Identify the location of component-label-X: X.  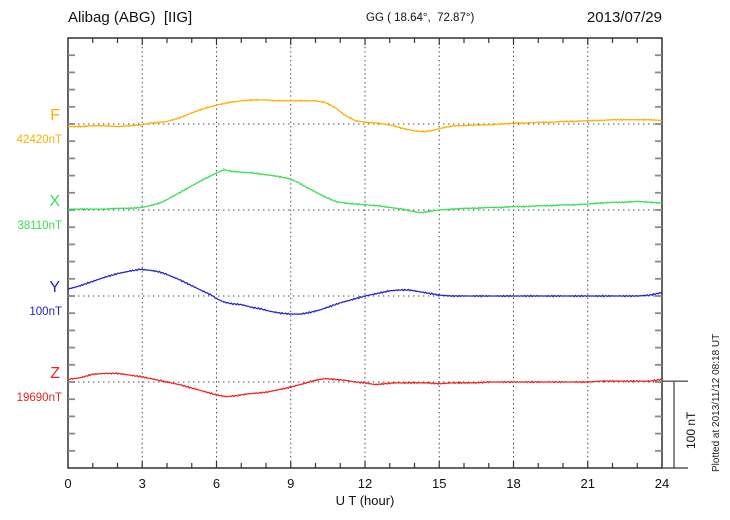
(54, 201).